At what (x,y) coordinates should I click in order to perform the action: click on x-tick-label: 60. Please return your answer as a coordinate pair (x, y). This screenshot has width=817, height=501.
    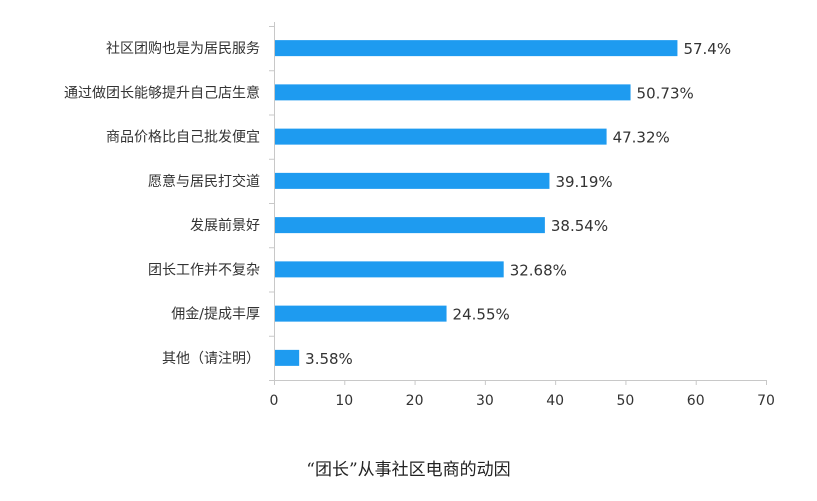
    Looking at the image, I should click on (696, 401).